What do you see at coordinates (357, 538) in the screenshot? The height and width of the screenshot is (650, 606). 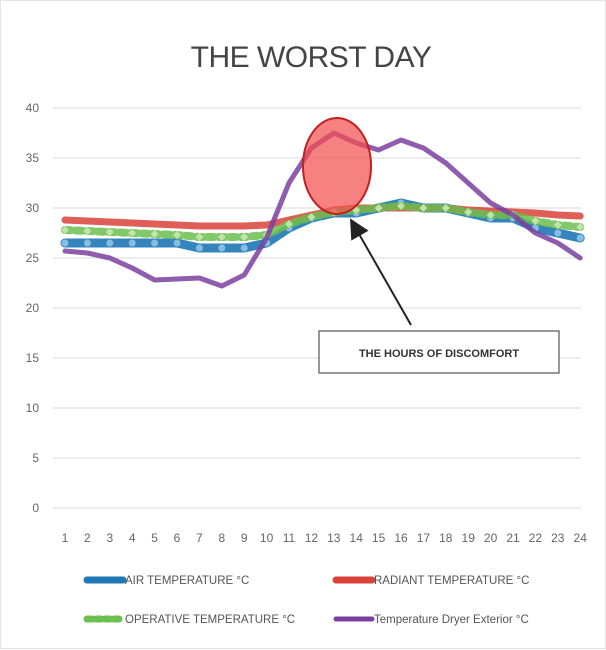 I see `x-tick-label: 14` at bounding box center [357, 538].